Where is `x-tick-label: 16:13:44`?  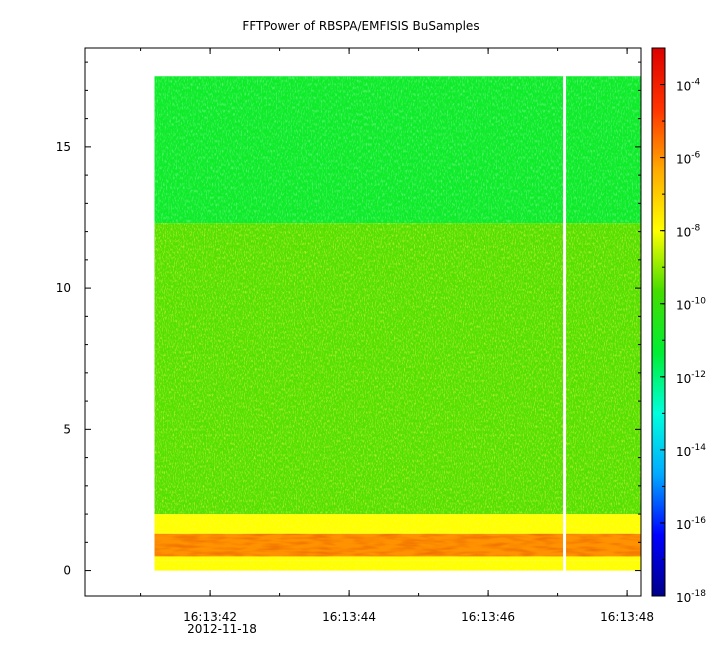 x-tick-label: 16:13:44 is located at coordinates (349, 617).